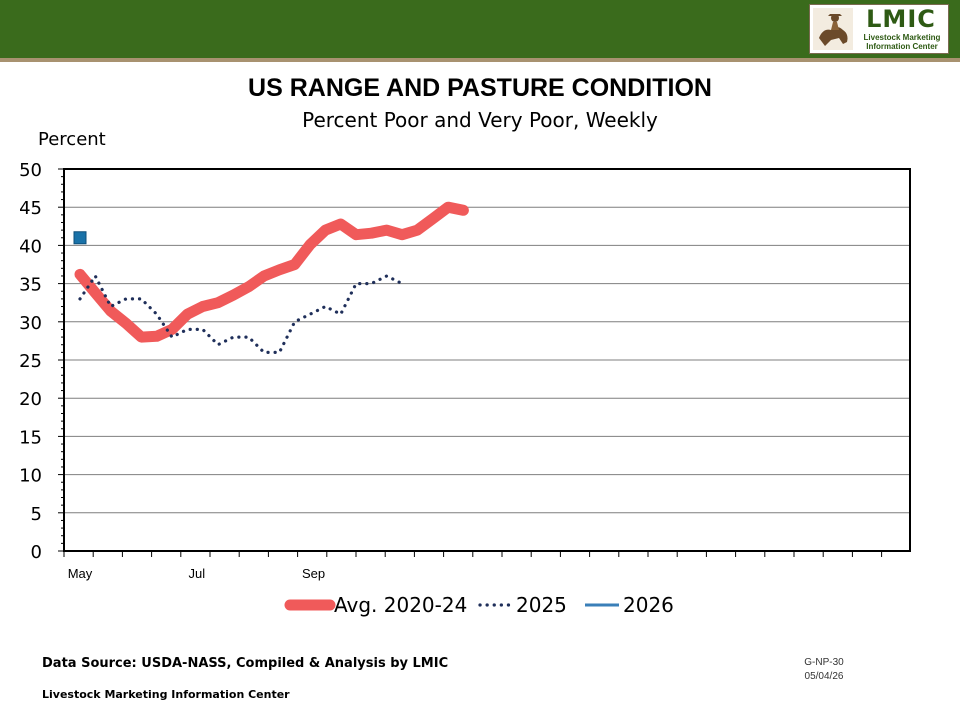 This screenshot has width=960, height=720. I want to click on y-tick-label: 10, so click(30, 476).